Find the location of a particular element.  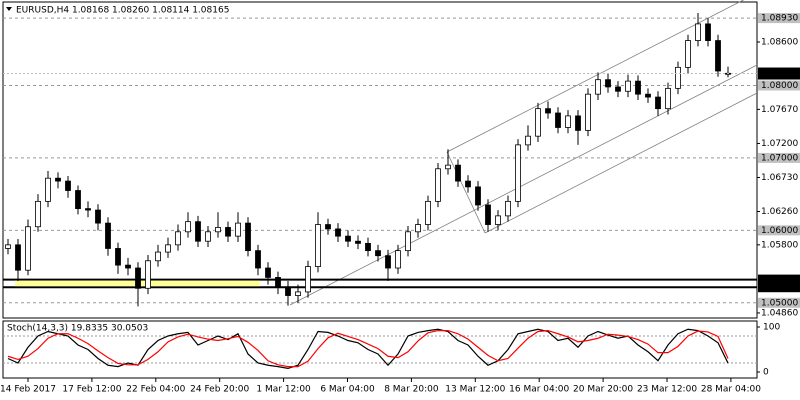

stoch-panel-frame is located at coordinates (380, 349).